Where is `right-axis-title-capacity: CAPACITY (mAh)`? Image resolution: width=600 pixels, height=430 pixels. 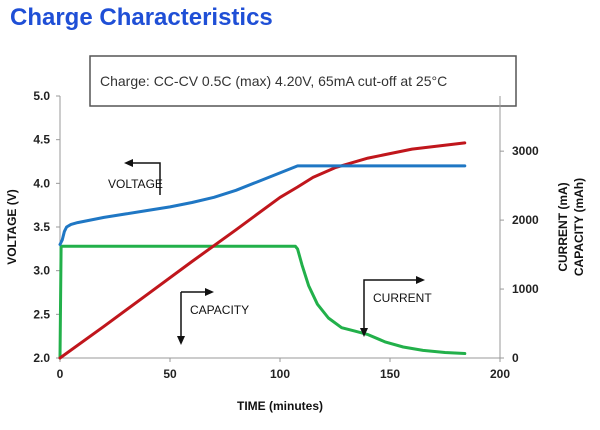 right-axis-title-capacity: CAPACITY (mAh) is located at coordinates (579, 227).